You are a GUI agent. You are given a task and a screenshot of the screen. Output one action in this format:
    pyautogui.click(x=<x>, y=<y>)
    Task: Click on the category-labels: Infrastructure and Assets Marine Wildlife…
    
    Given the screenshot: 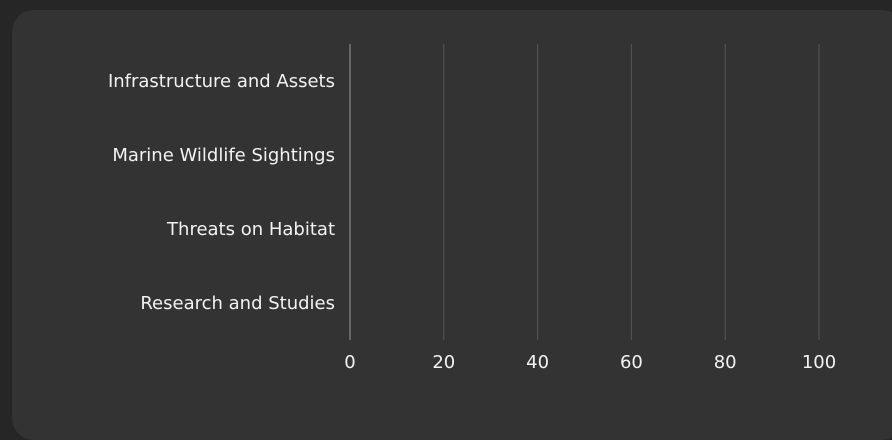 What is the action you would take?
    pyautogui.click(x=221, y=192)
    